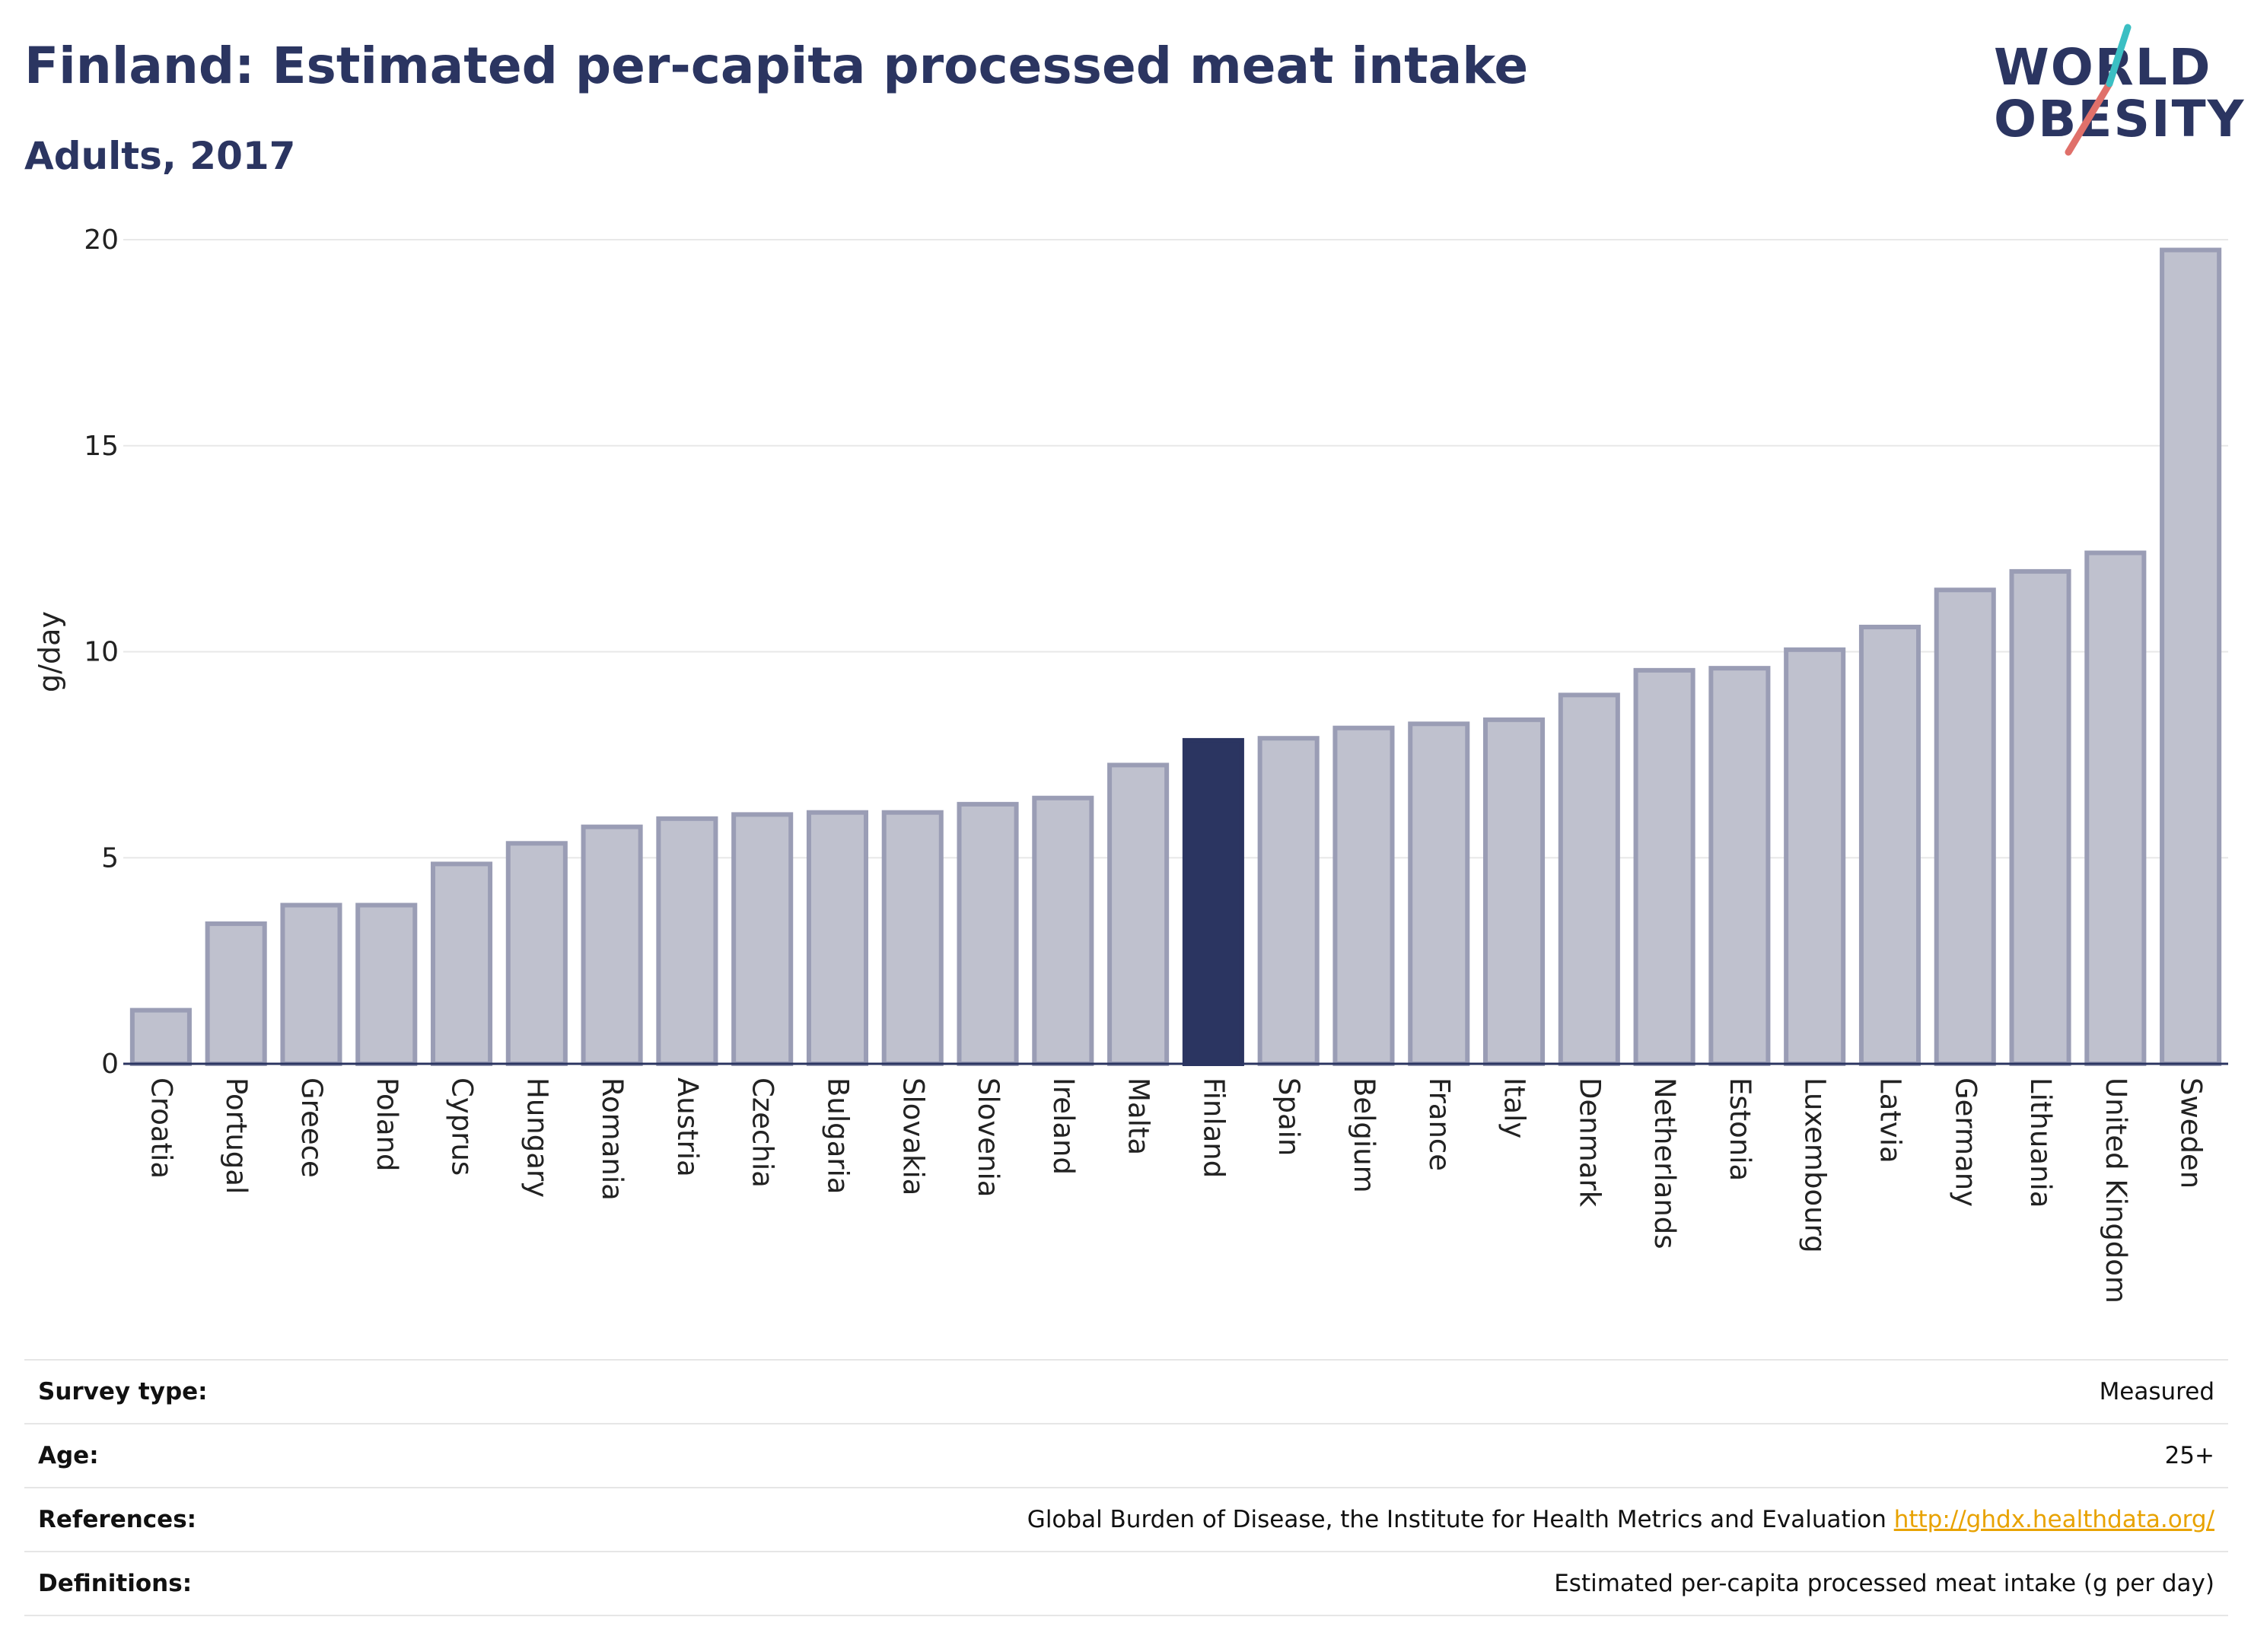 This screenshot has width=2251, height=1652. What do you see at coordinates (762, 939) in the screenshot?
I see `bar-czechia` at bounding box center [762, 939].